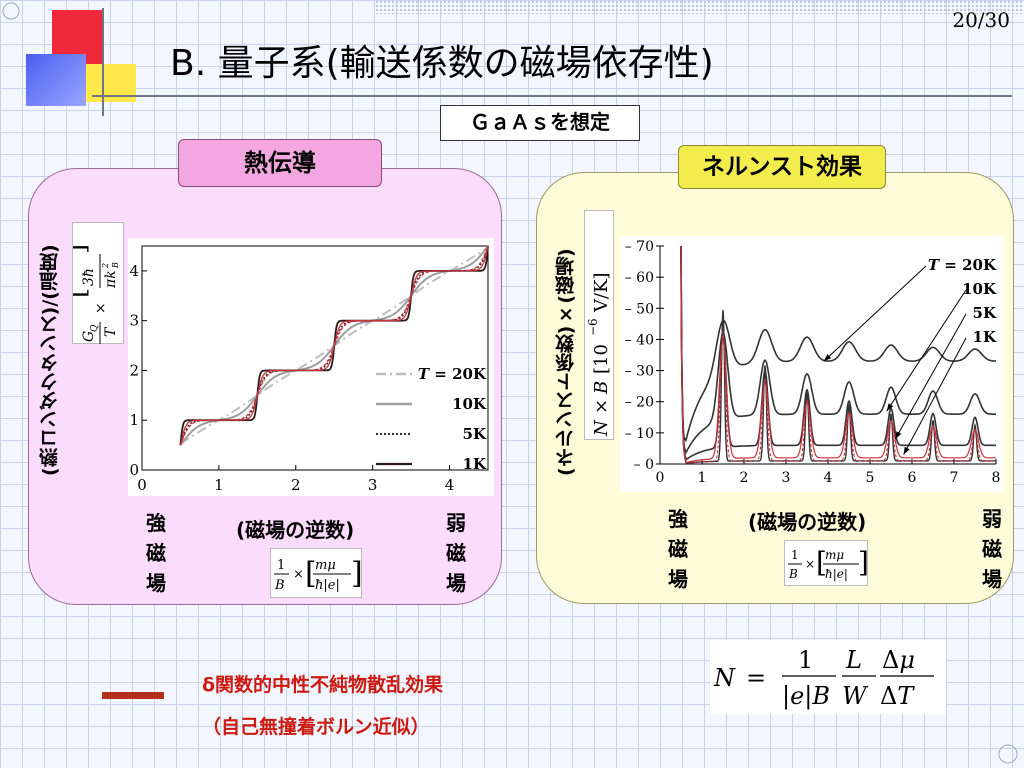 Image resolution: width=1024 pixels, height=768 pixels. What do you see at coordinates (373, 485) in the screenshot?
I see `left-xtick-label: 3` at bounding box center [373, 485].